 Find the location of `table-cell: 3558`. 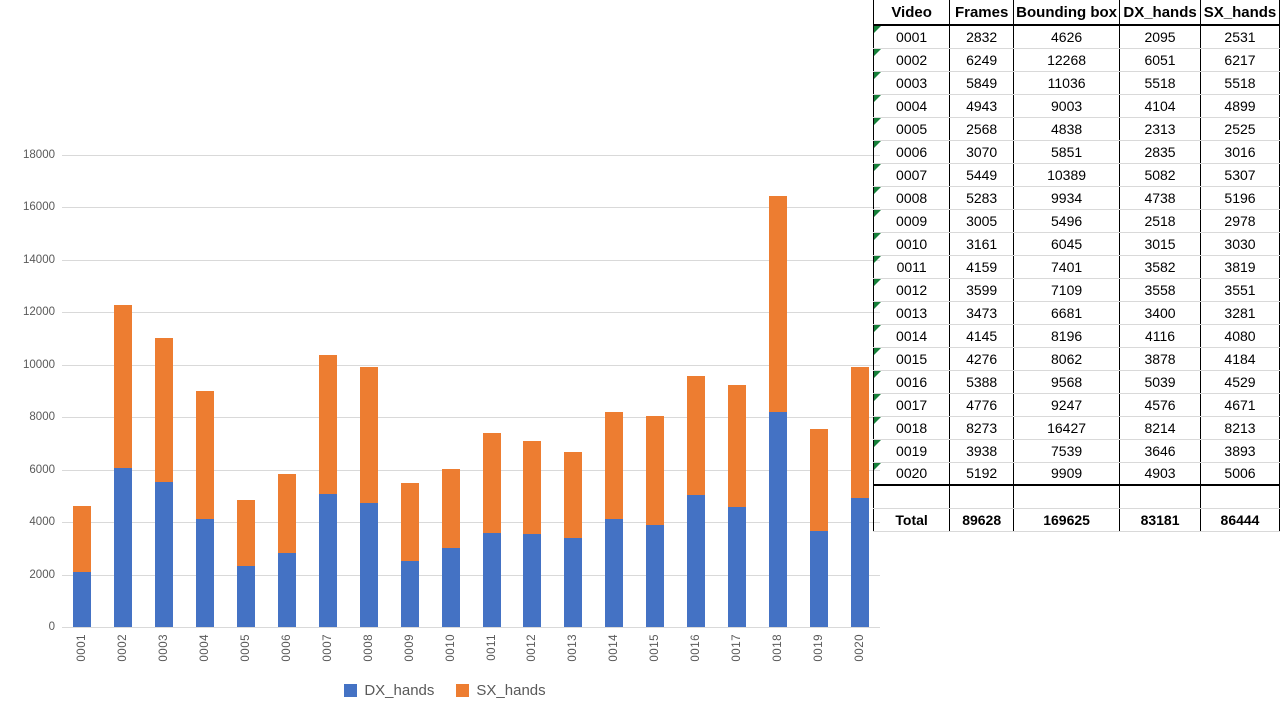

table-cell: 3558 is located at coordinates (1160, 290).